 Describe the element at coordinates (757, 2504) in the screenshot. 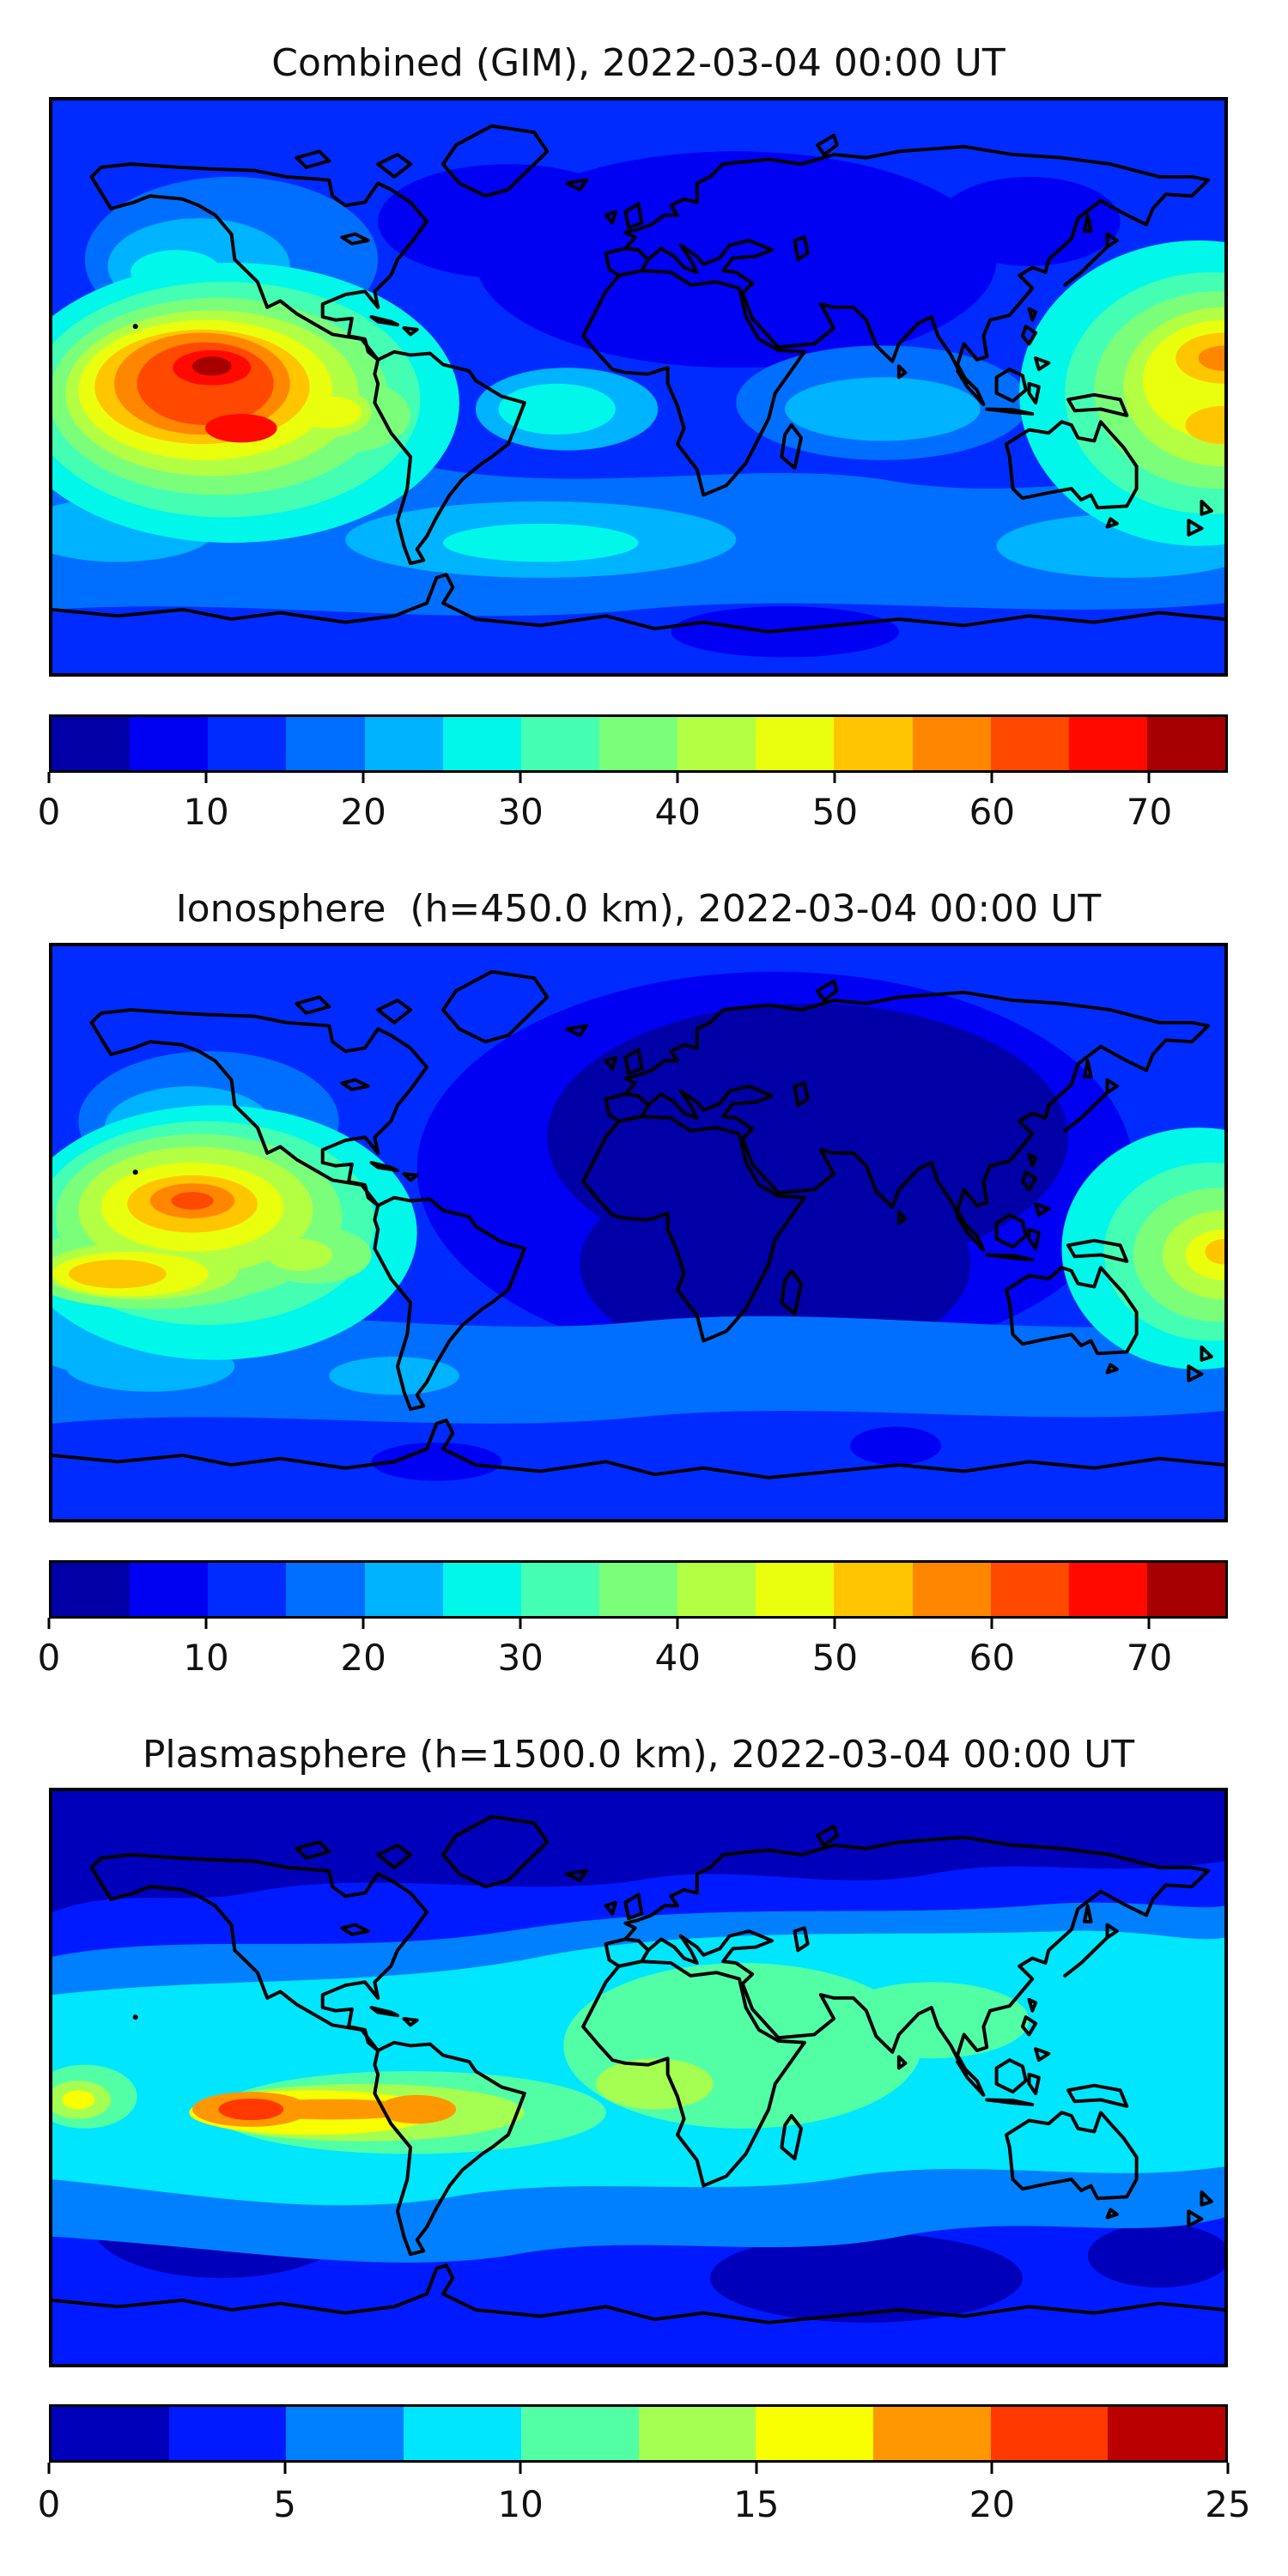

I see `colorbar-tick-label: 15` at that location.